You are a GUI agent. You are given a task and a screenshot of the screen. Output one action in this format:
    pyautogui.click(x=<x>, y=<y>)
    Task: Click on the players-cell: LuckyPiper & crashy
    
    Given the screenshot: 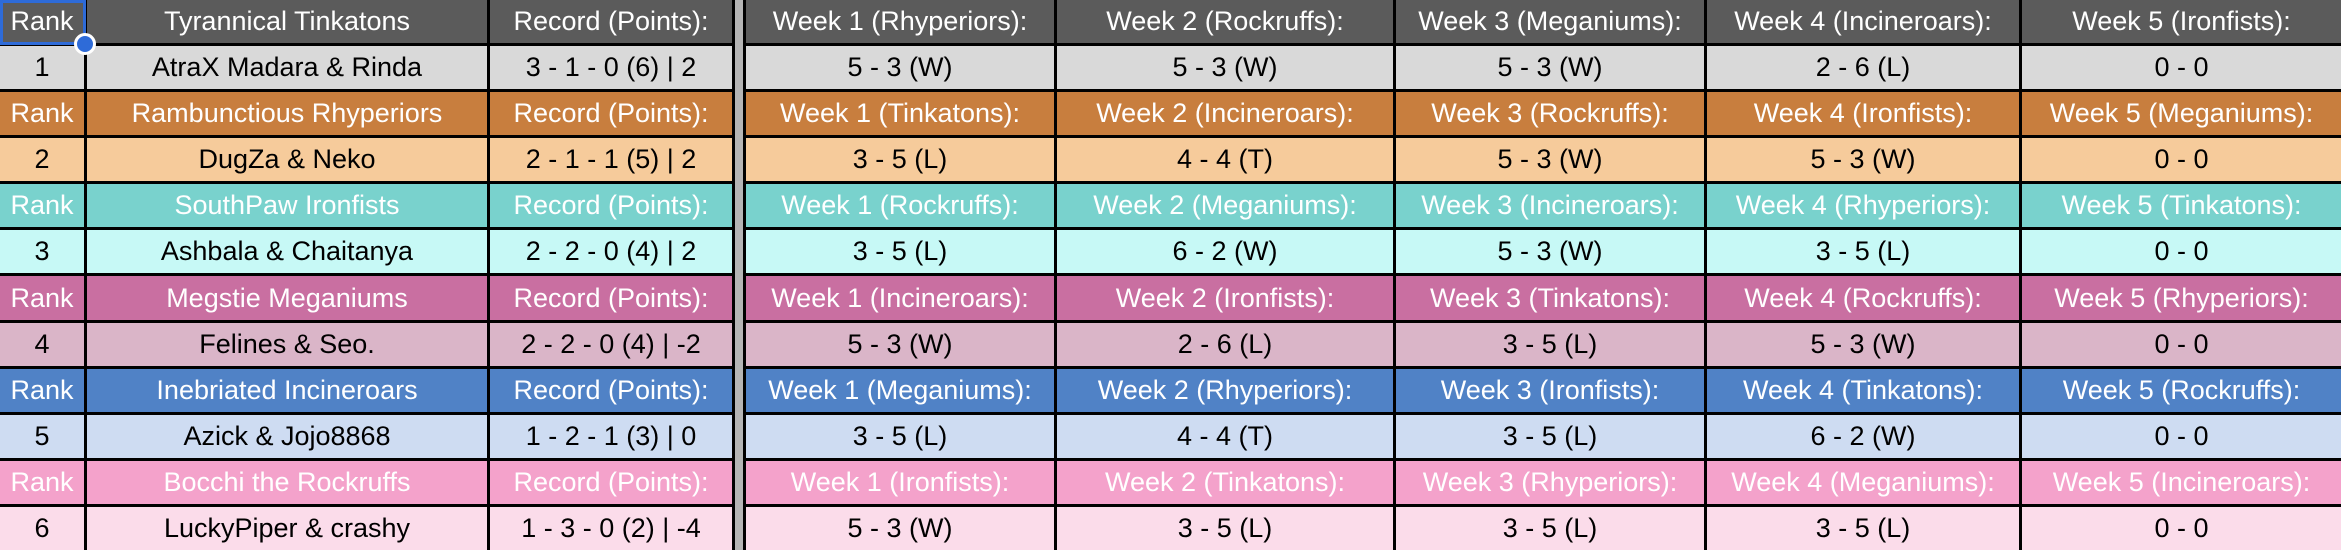 What is the action you would take?
    pyautogui.click(x=287, y=528)
    